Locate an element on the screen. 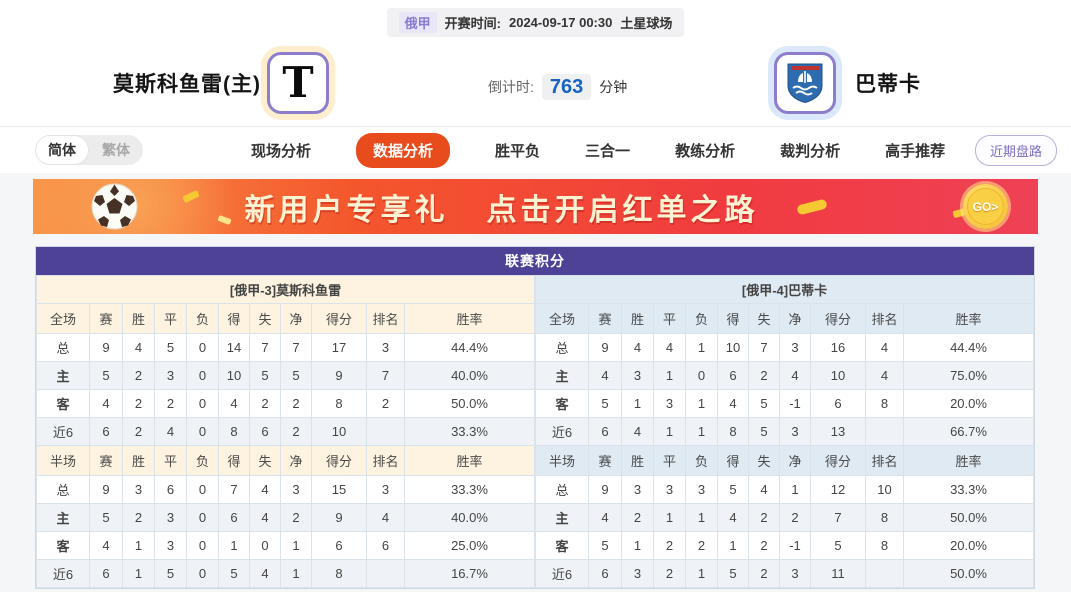 The height and width of the screenshot is (592, 1071). stat-cell: 13 is located at coordinates (838, 431).